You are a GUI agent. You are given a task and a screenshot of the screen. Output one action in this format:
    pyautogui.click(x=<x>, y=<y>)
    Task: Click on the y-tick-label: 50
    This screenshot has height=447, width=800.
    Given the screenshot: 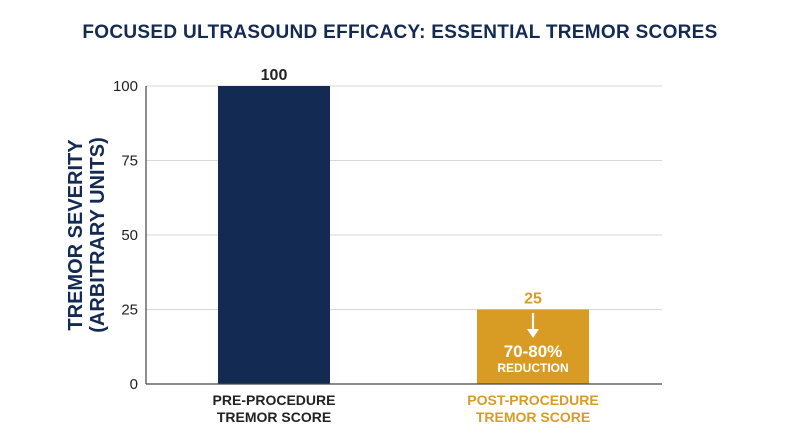 What is the action you would take?
    pyautogui.click(x=129, y=235)
    